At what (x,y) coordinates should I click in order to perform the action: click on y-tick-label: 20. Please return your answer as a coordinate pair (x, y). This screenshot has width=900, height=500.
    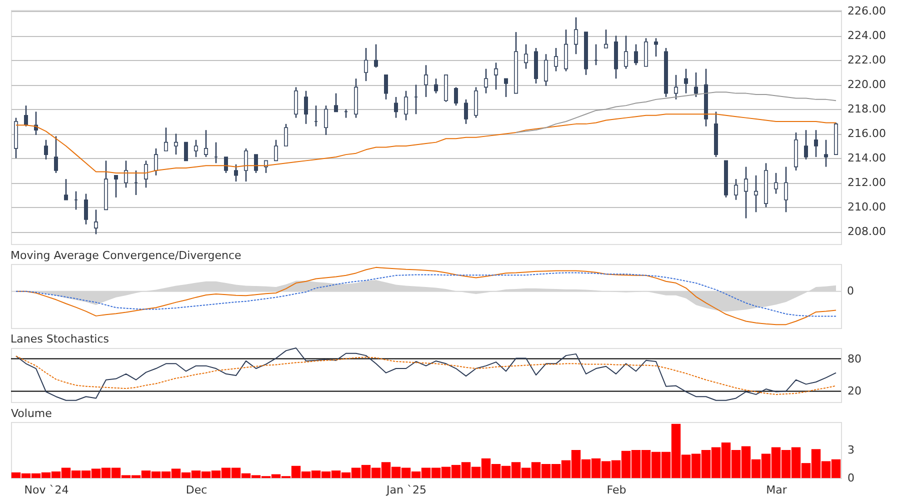
    Looking at the image, I should click on (855, 391).